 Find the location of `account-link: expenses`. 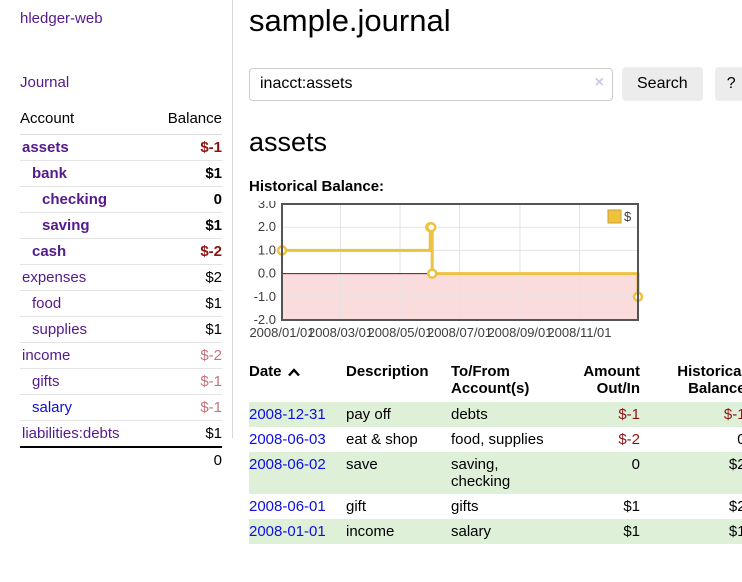

account-link: expenses is located at coordinates (54, 277).